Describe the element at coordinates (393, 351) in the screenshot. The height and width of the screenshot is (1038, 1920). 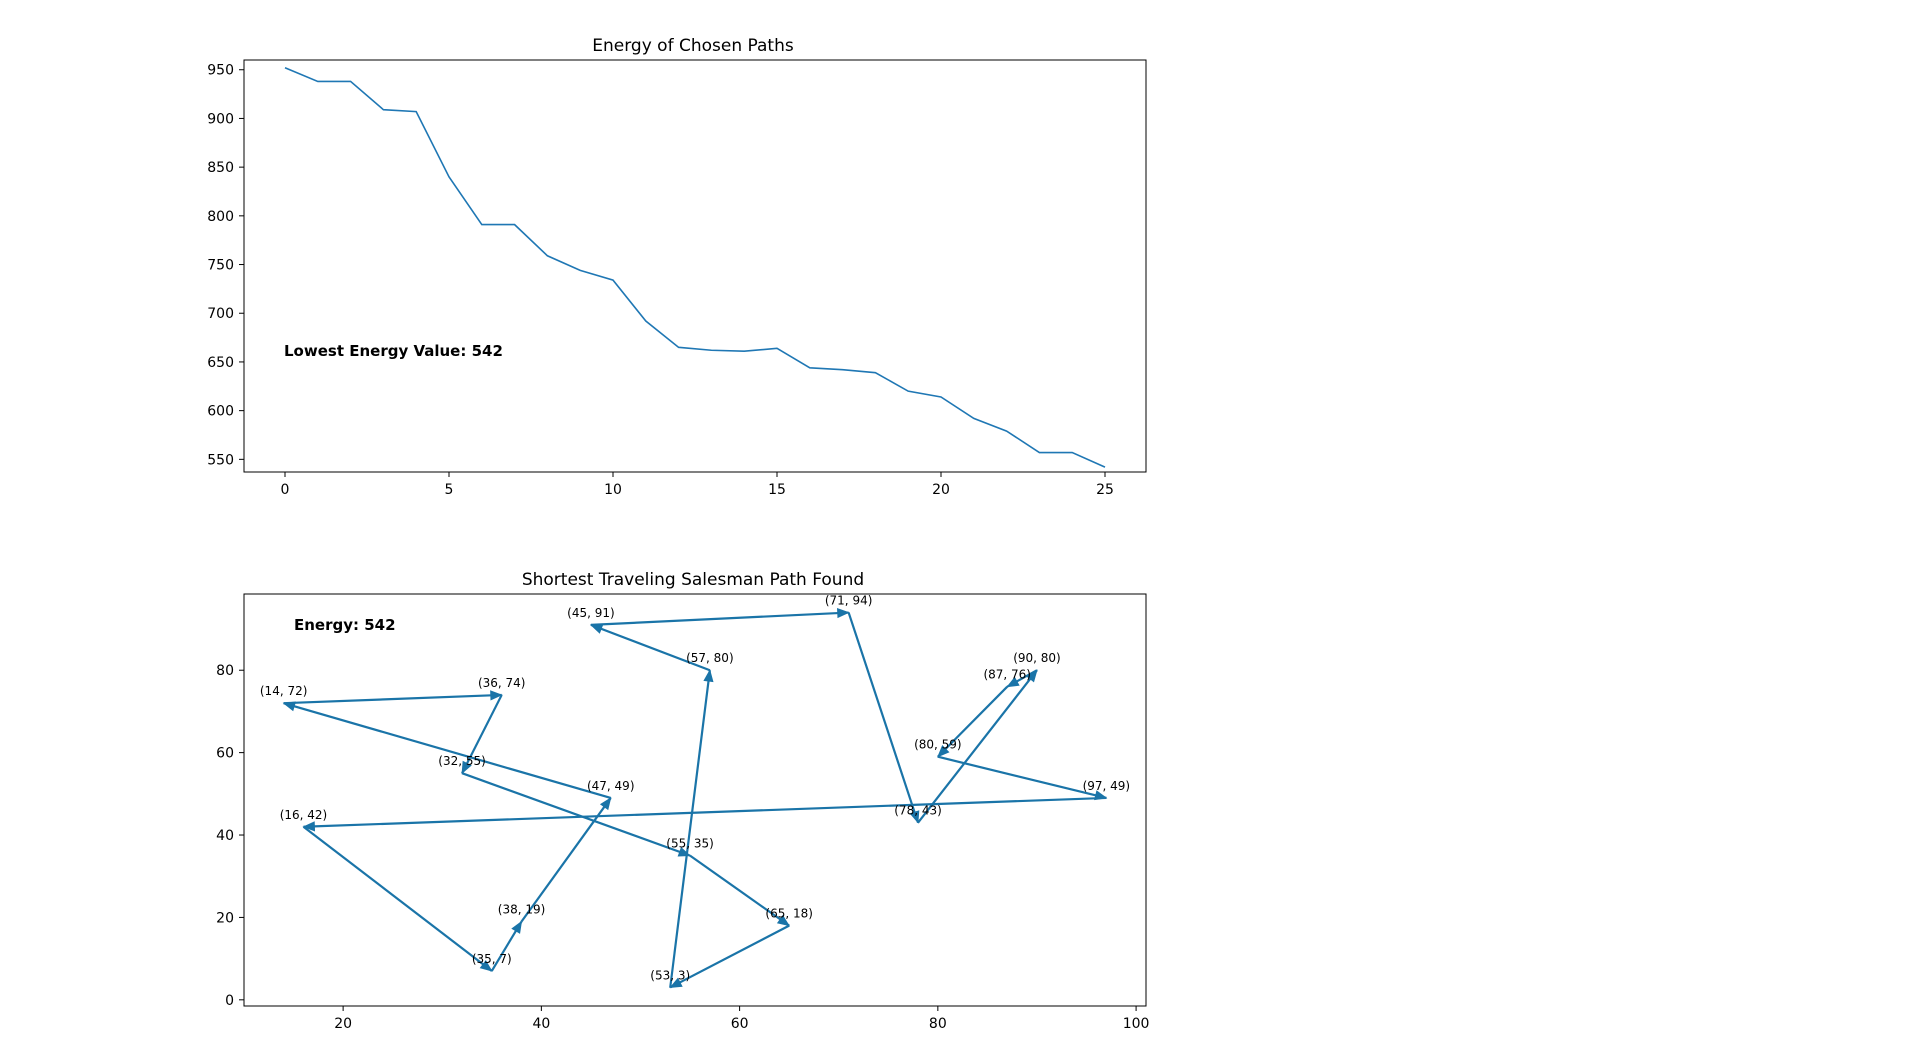
I see `lowest-energy-annotation: Lowest Energy Value: 542` at that location.